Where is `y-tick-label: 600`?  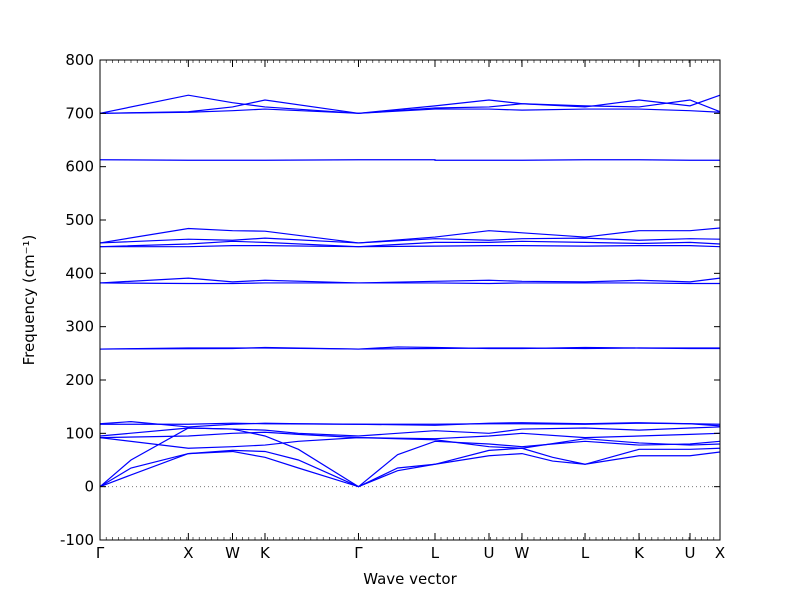
y-tick-label: 600 is located at coordinates (79, 167).